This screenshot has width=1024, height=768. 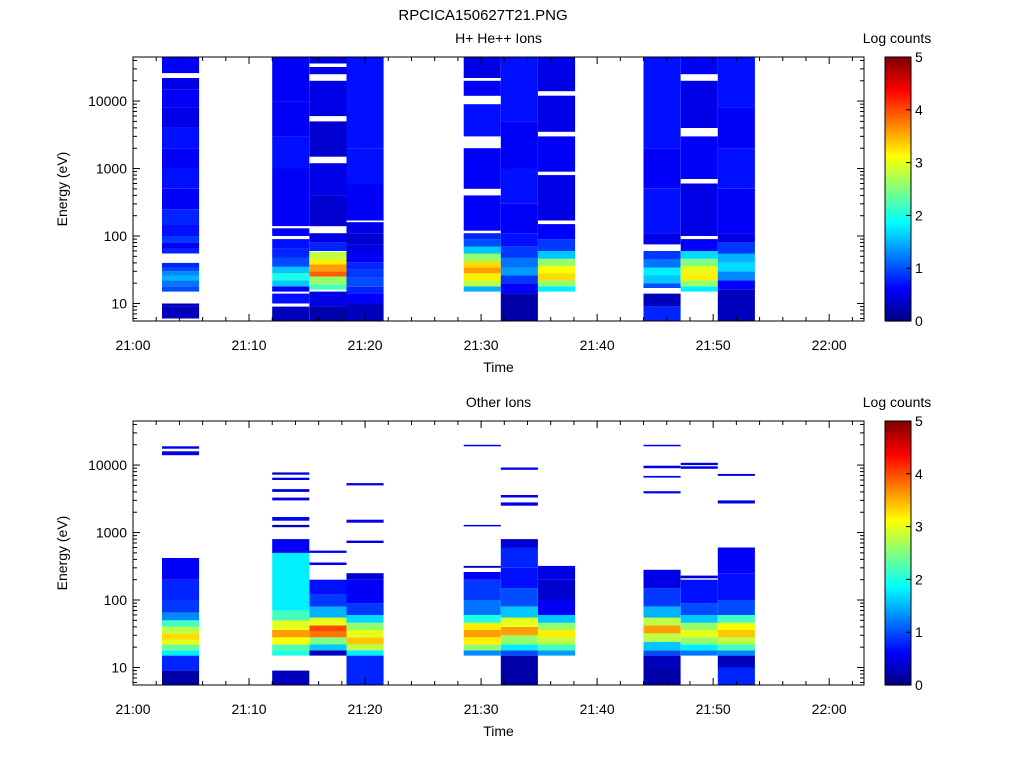 I want to click on x-tick-label: 21:00, so click(x=132, y=345).